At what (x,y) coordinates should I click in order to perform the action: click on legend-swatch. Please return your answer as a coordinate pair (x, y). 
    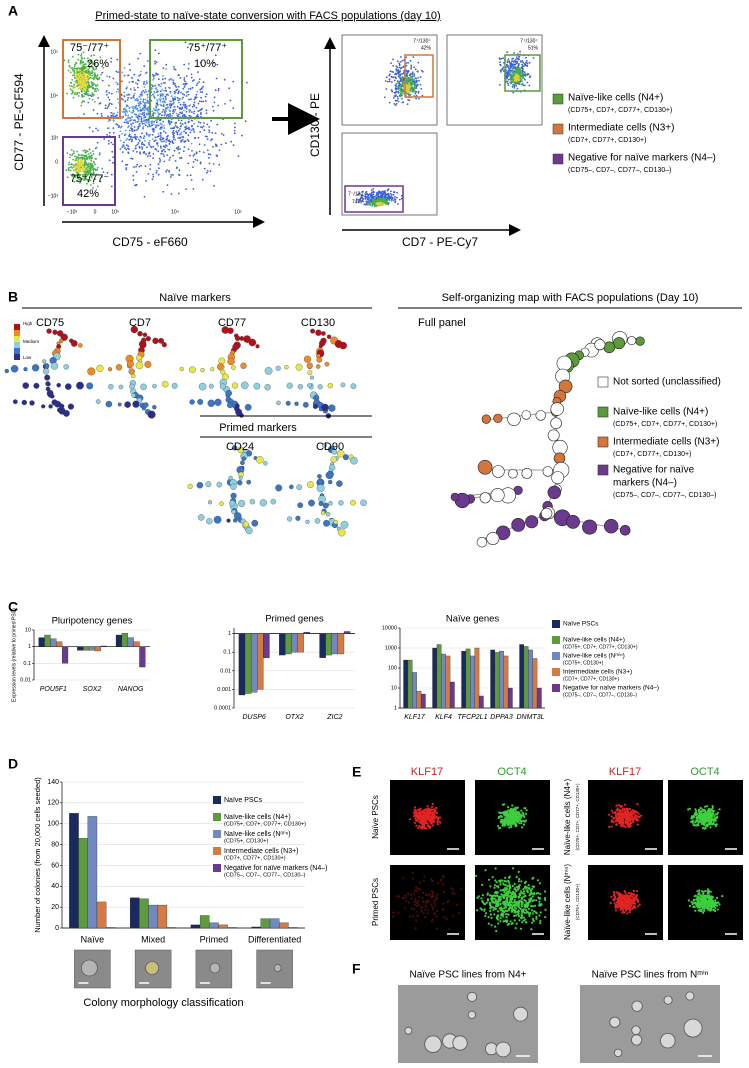
    Looking at the image, I should click on (556, 656).